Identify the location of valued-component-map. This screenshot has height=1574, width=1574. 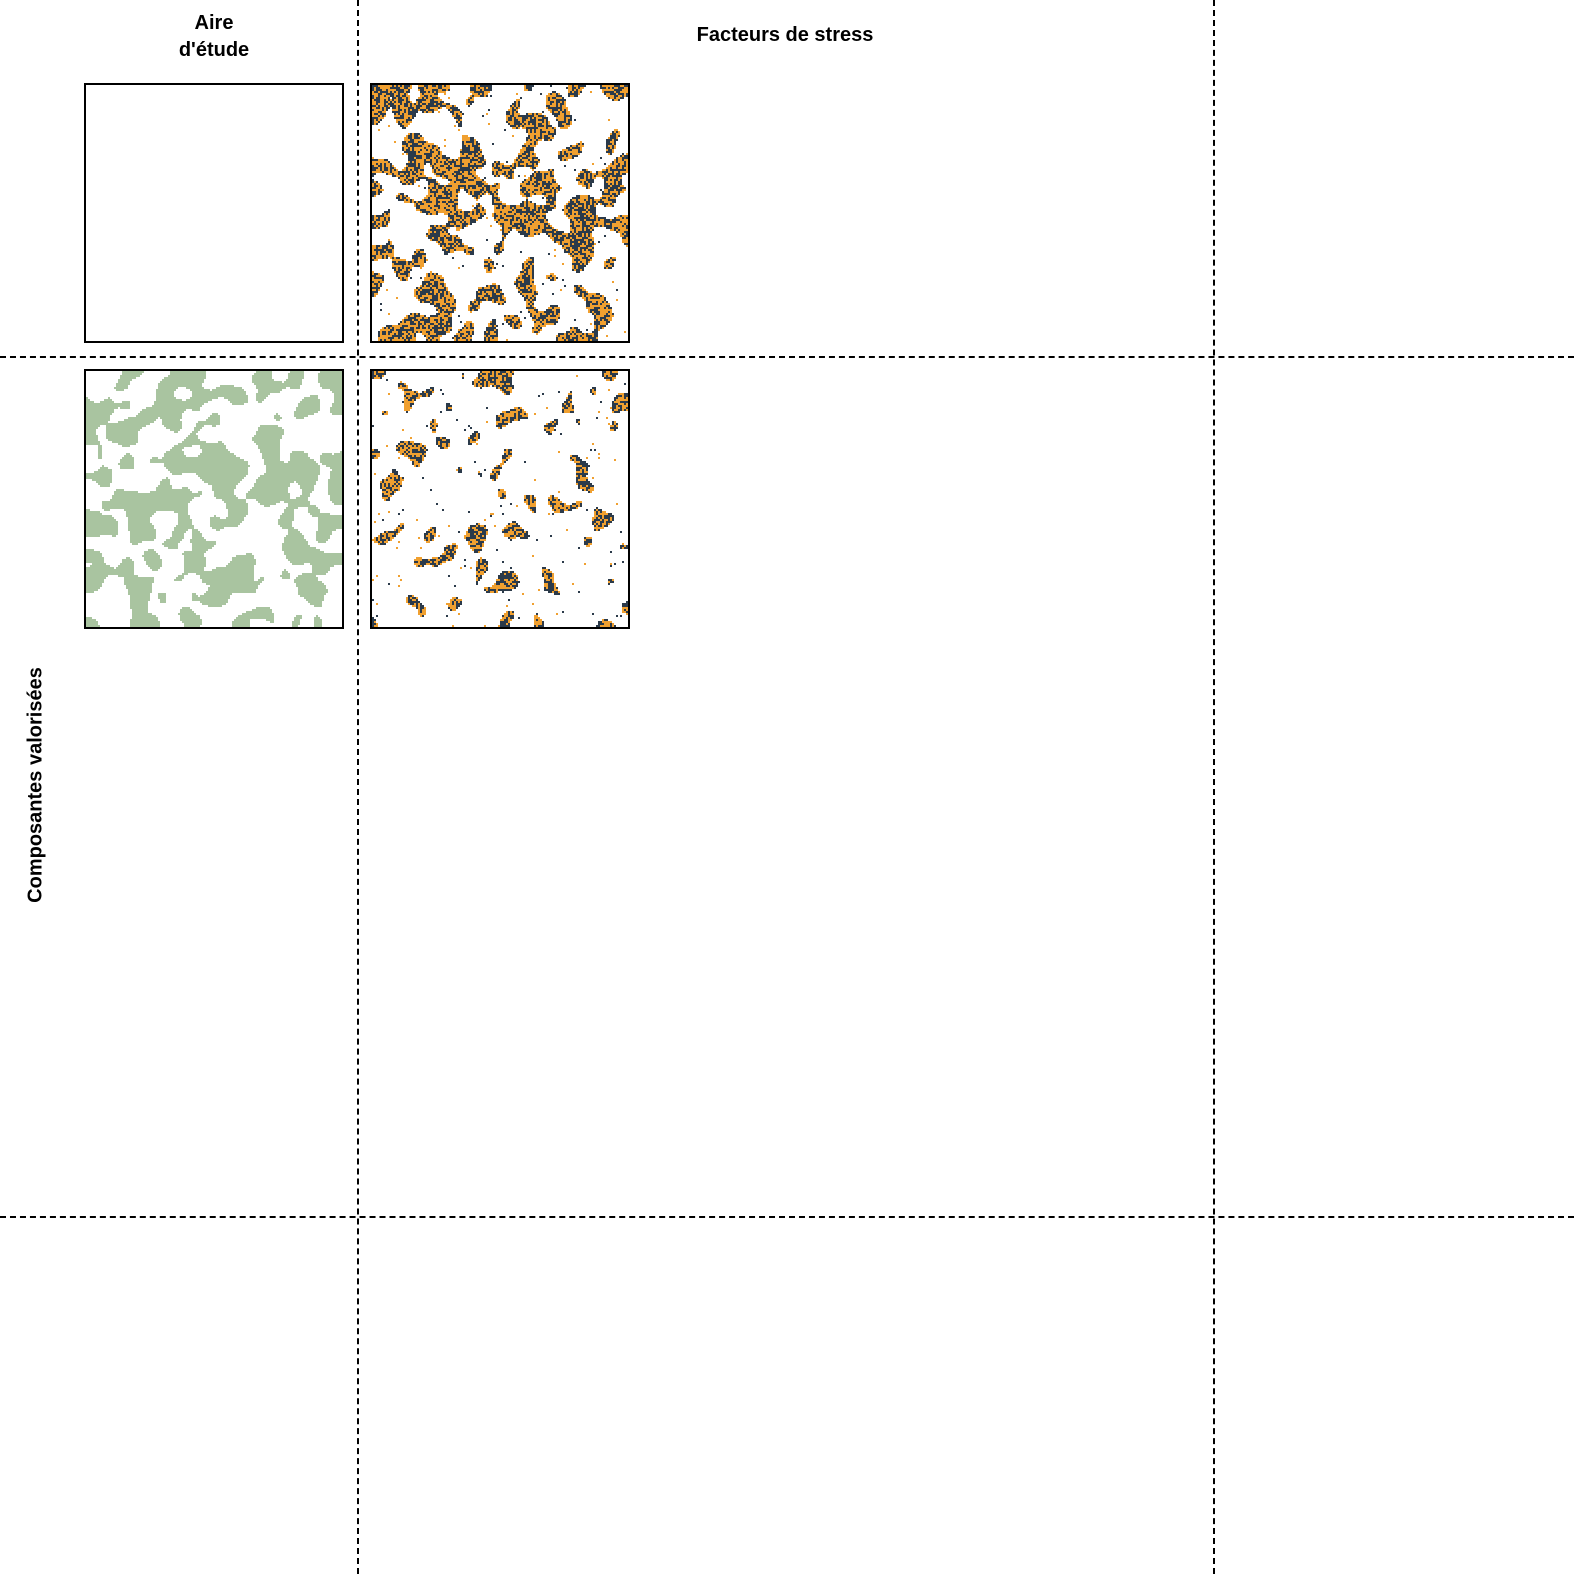
(214, 499).